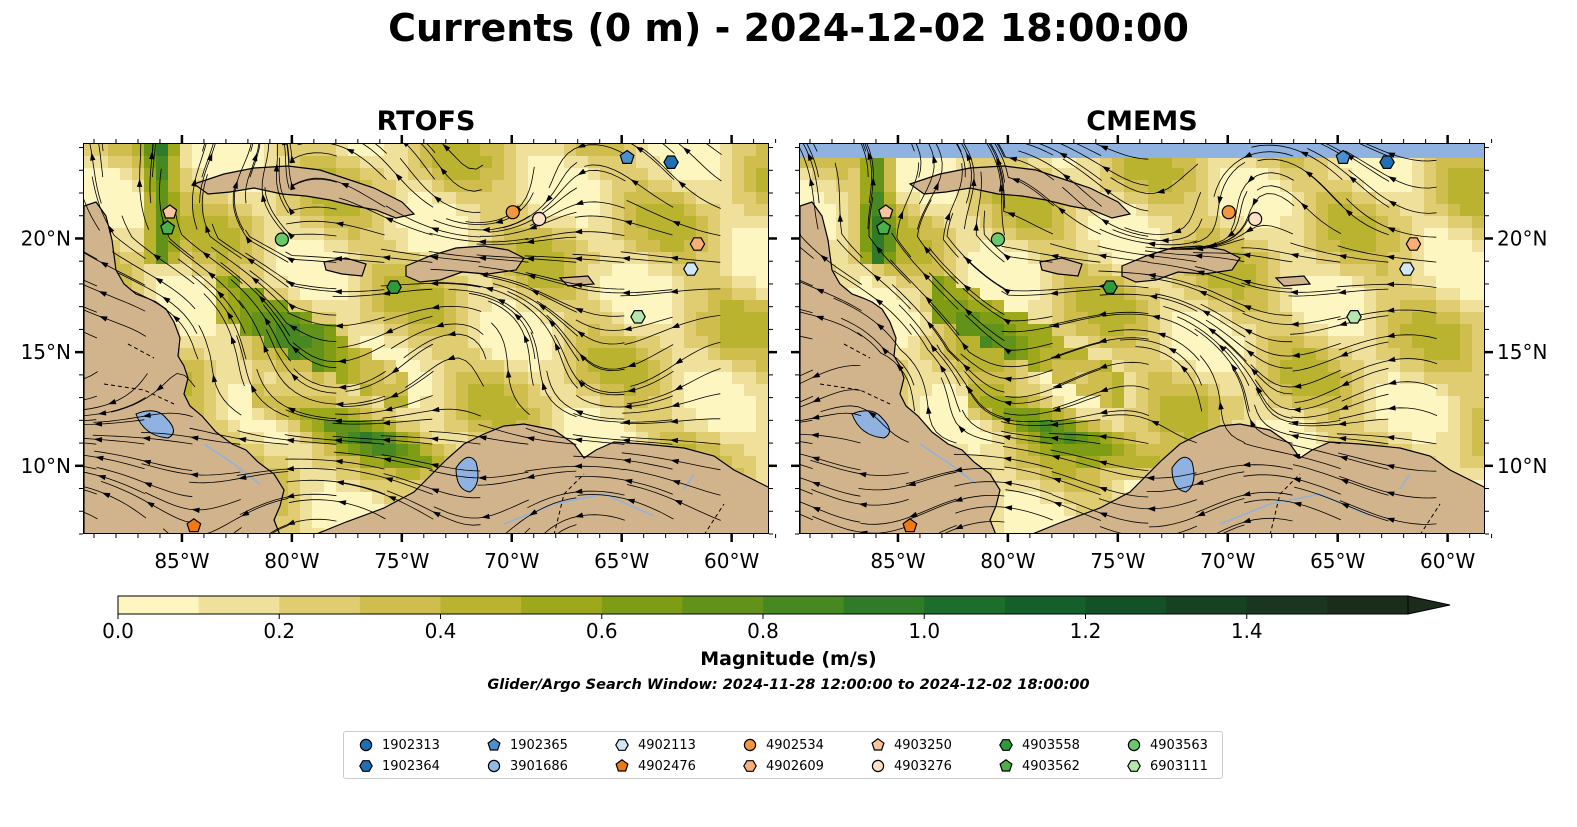  Describe the element at coordinates (527, 766) in the screenshot. I see `legend-item: 3901686` at that location.